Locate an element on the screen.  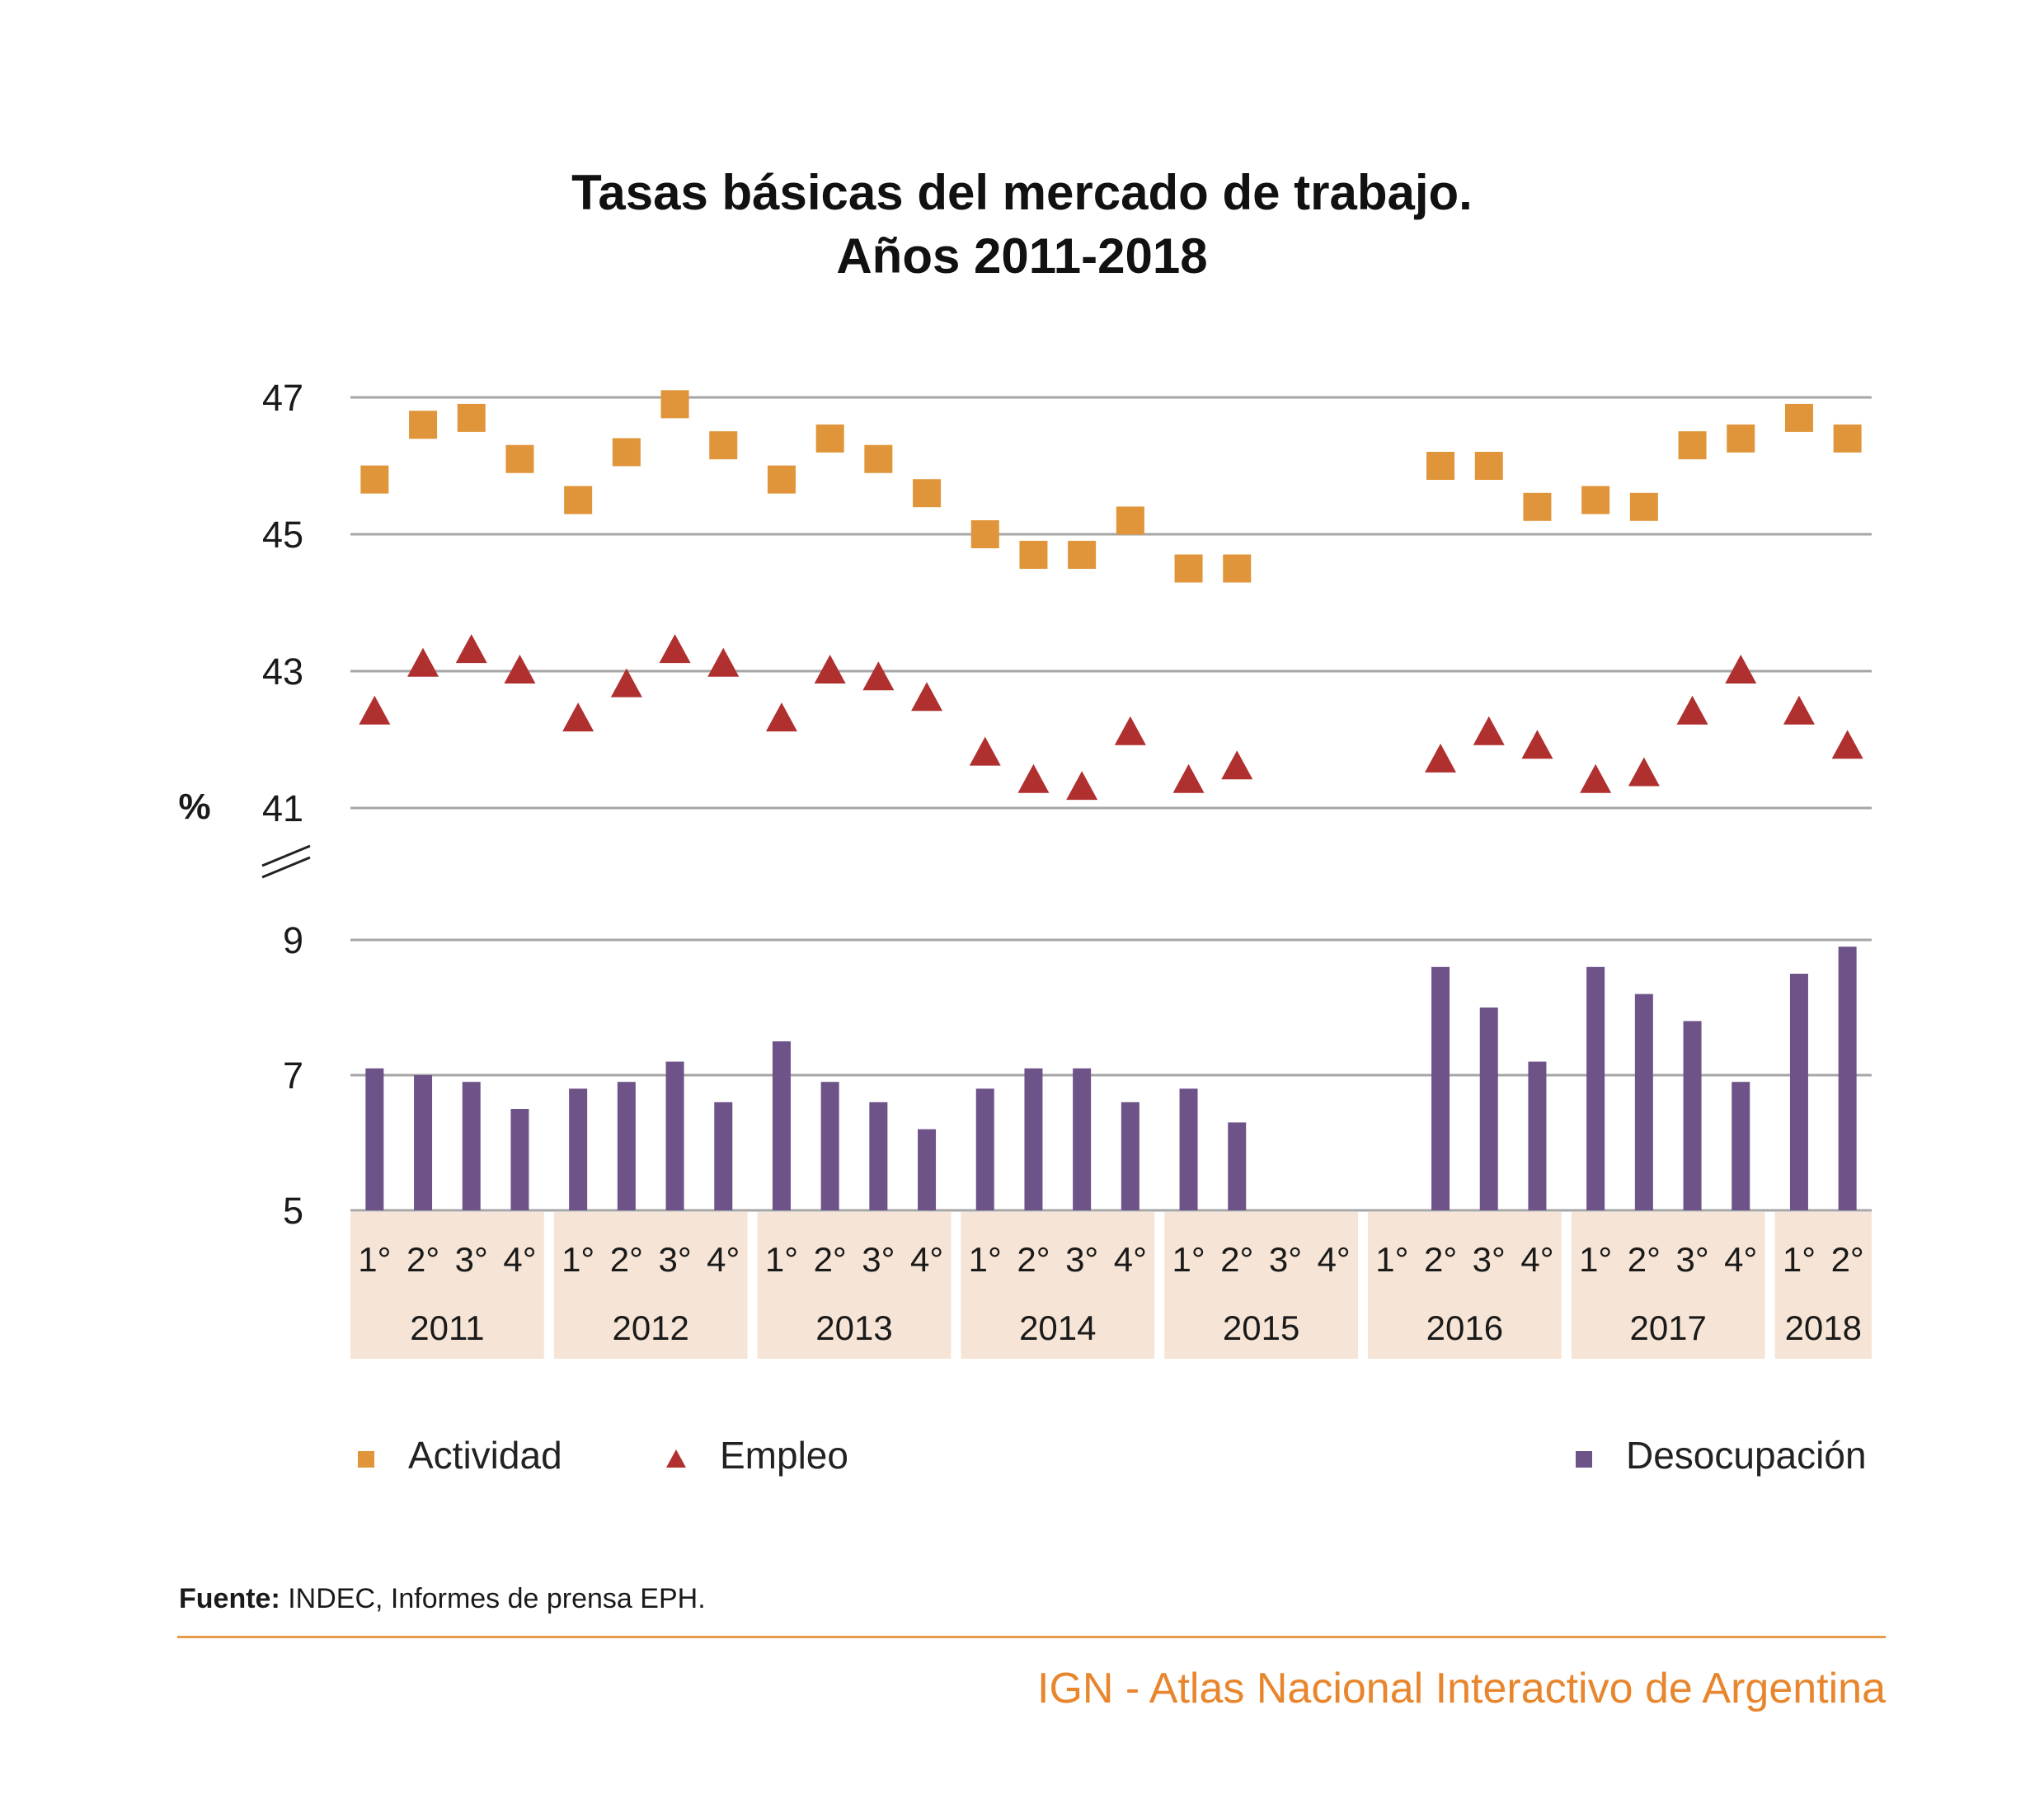
year-band-2015 is located at coordinates (1261, 1285).